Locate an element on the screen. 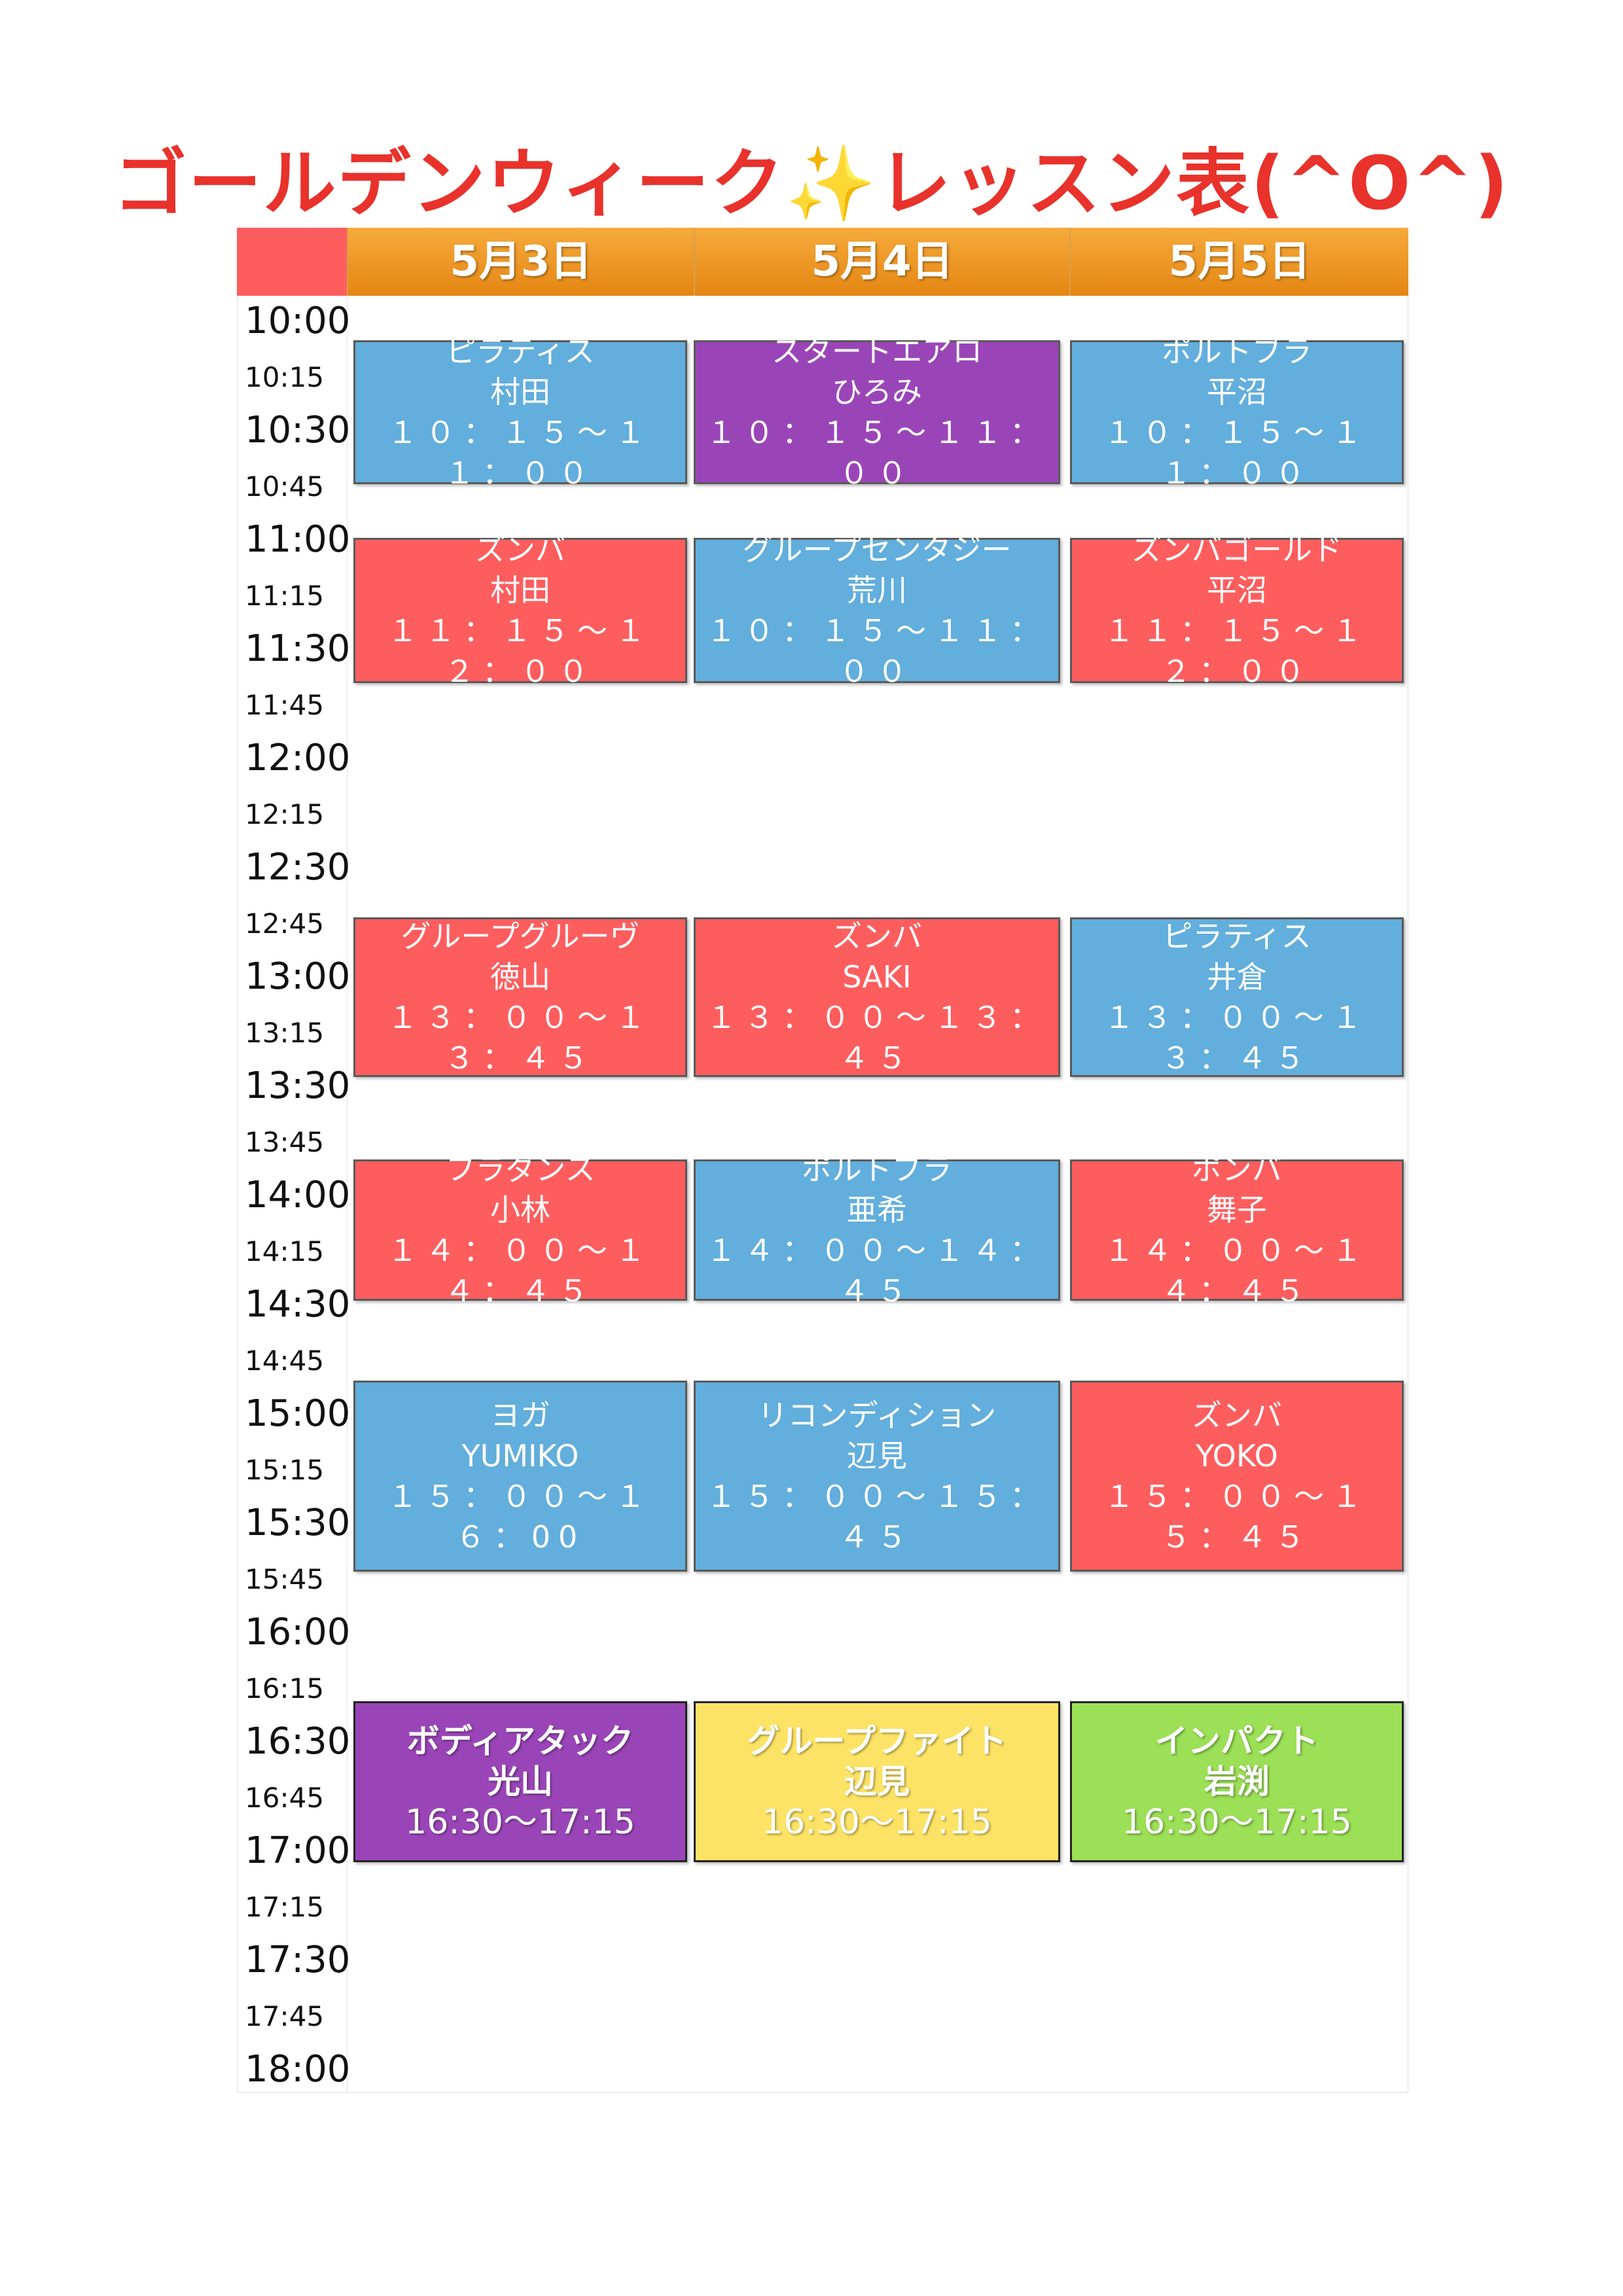 This screenshot has height=2296, width=1623. time-label: 13:00 is located at coordinates (298, 976).